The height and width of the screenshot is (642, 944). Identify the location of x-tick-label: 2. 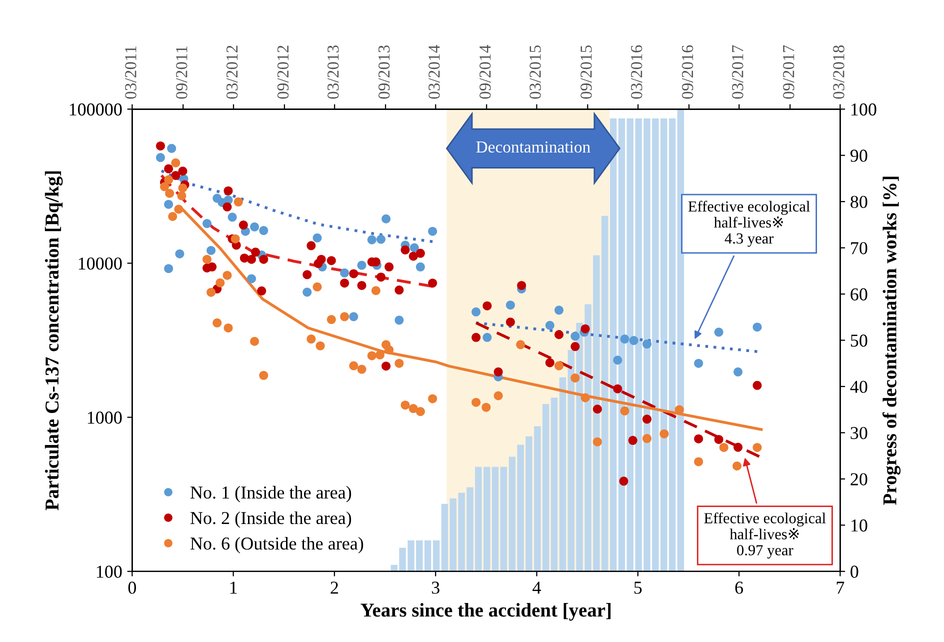
(334, 588).